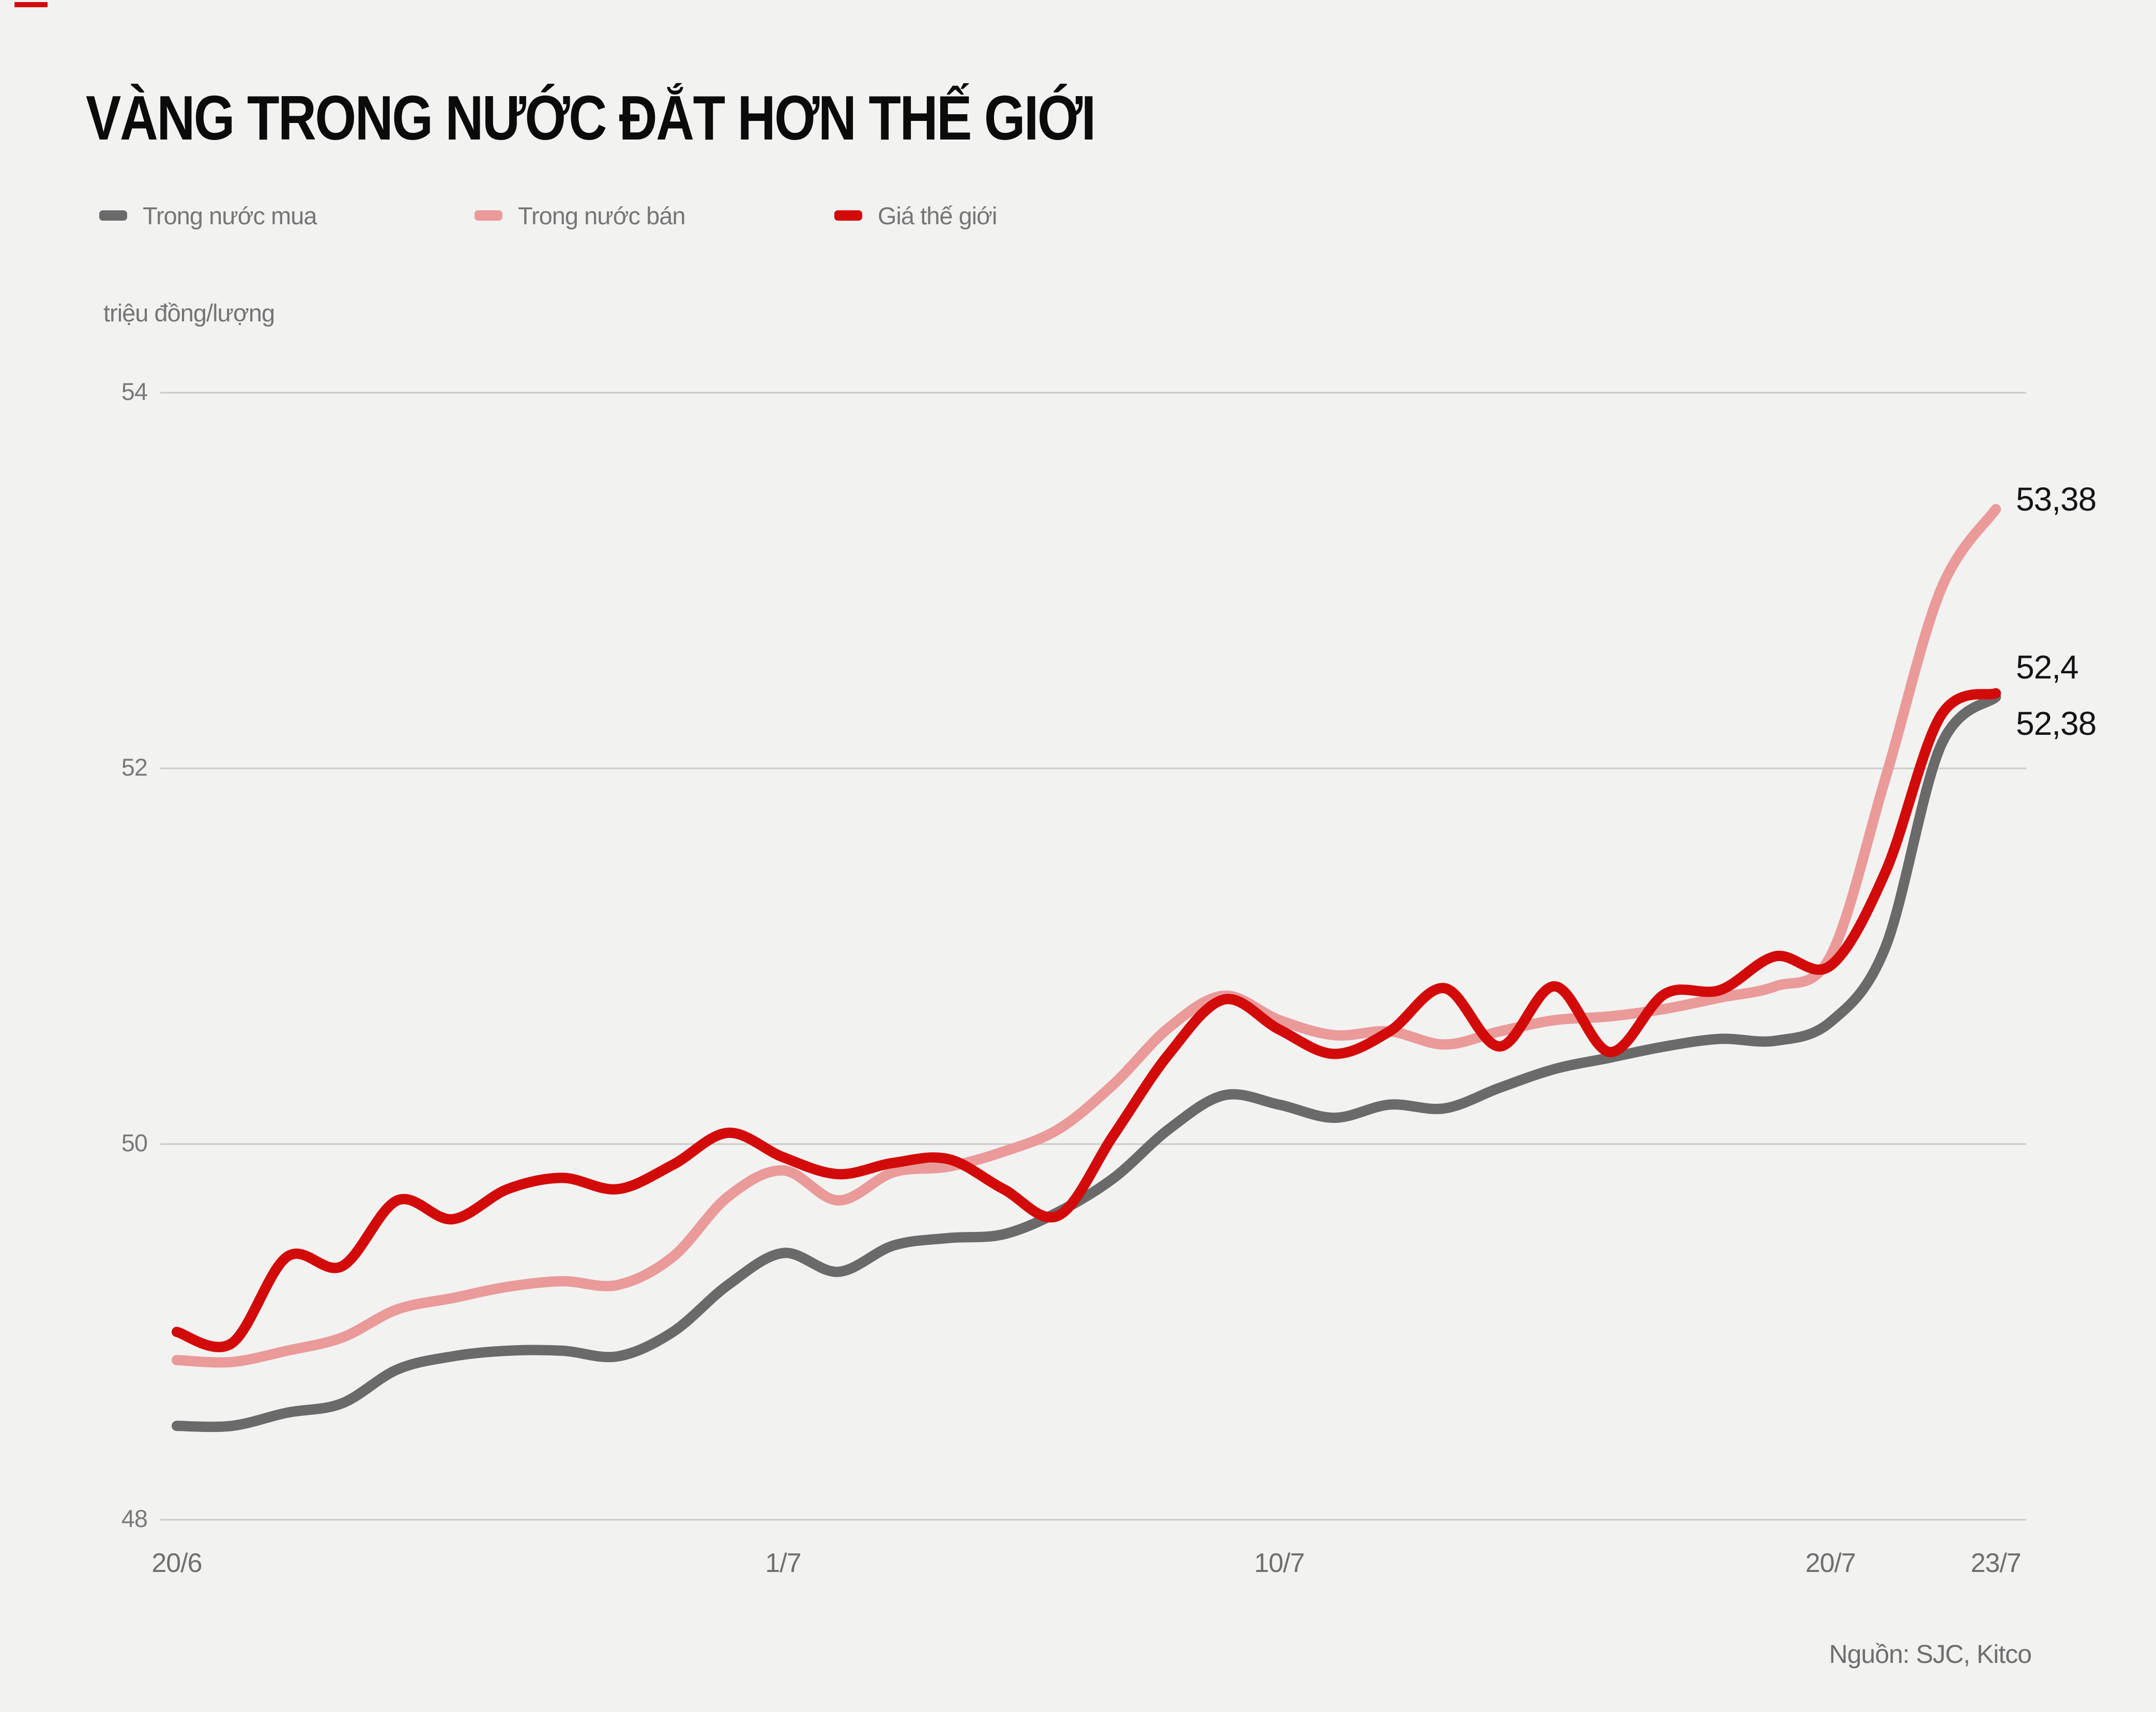 The width and height of the screenshot is (2156, 1712). I want to click on source-credit: Nguồn: SJC, Kitco, so click(1930, 1654).